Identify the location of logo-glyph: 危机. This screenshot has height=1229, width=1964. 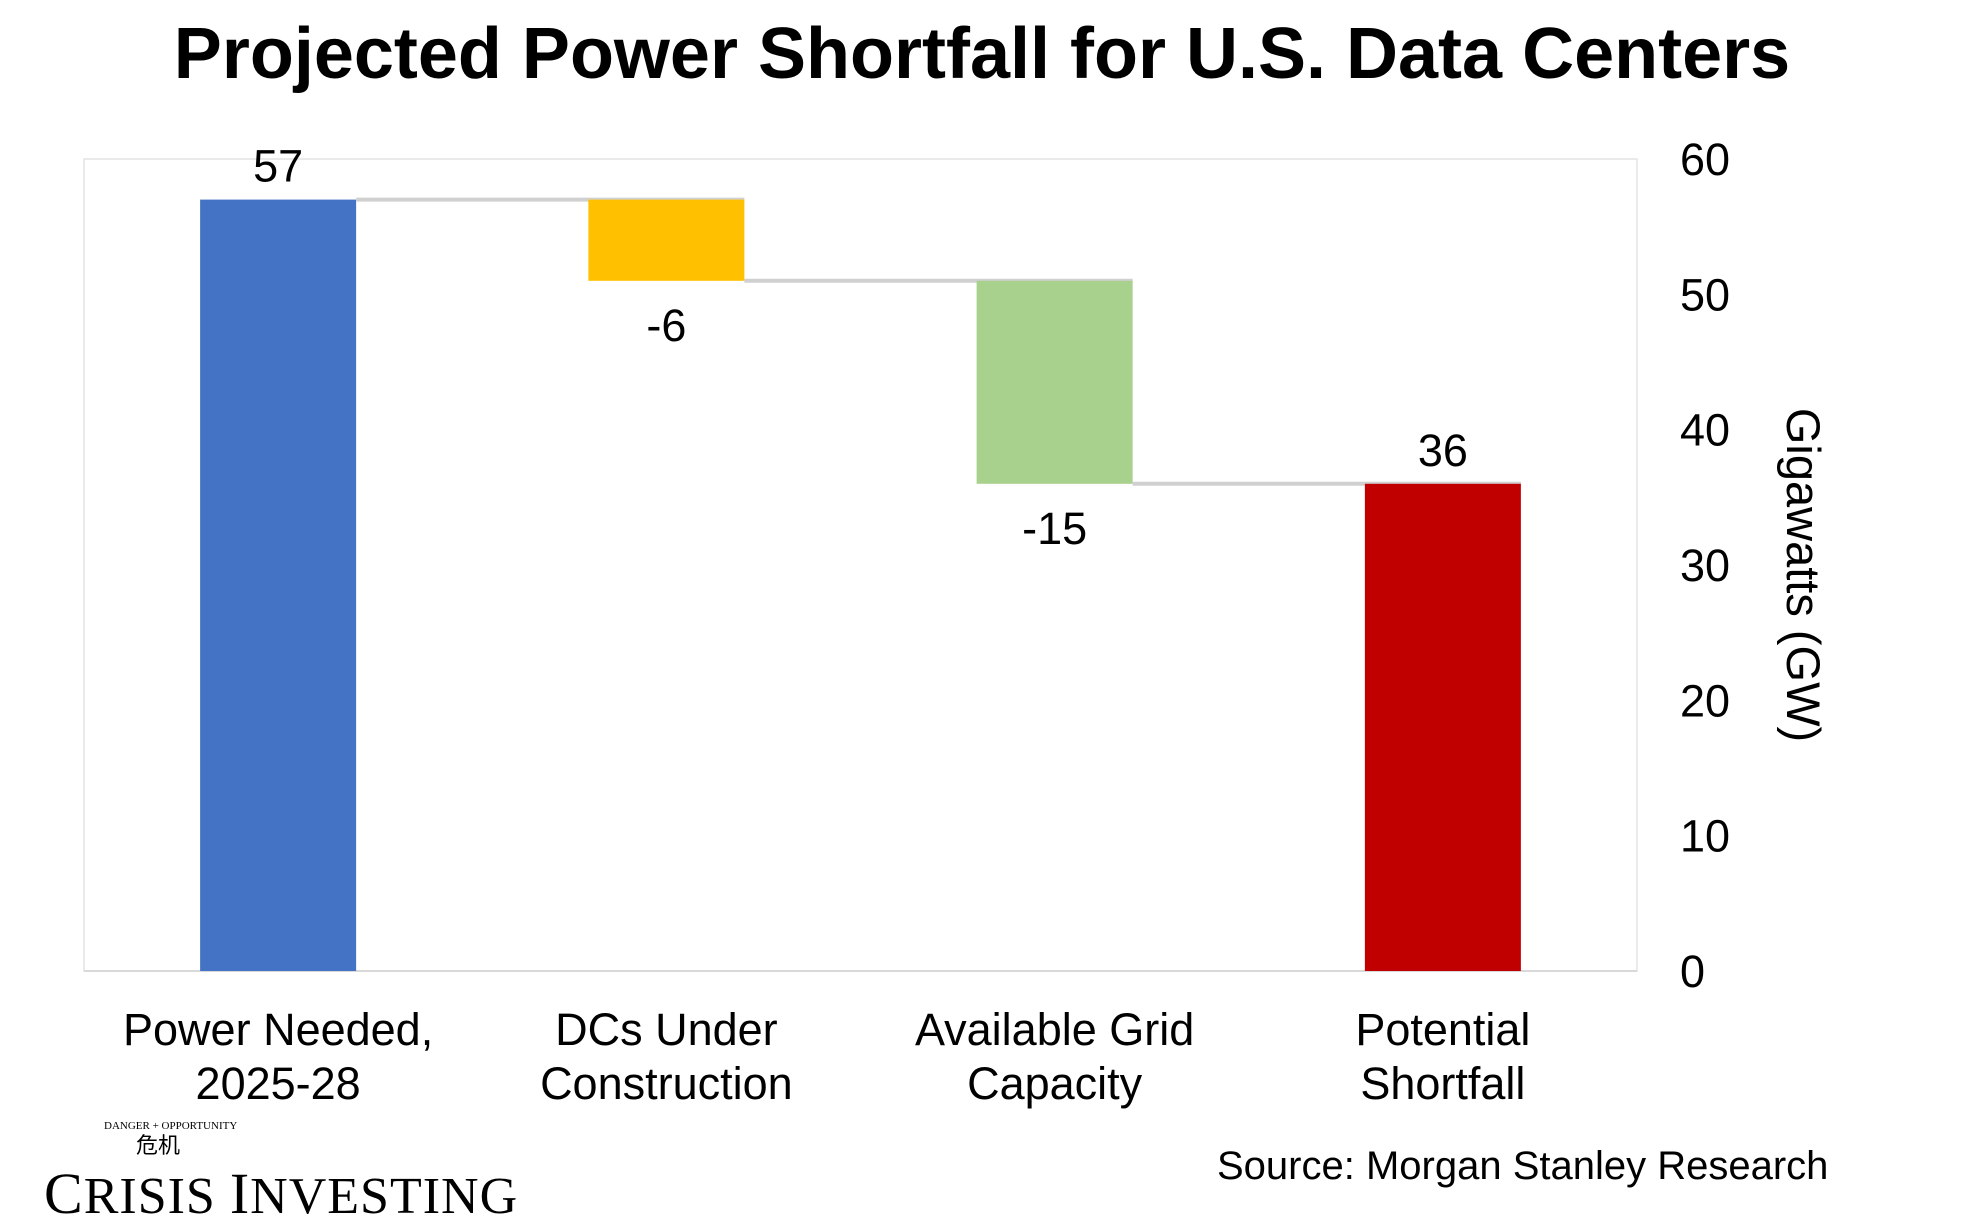
(158, 1146).